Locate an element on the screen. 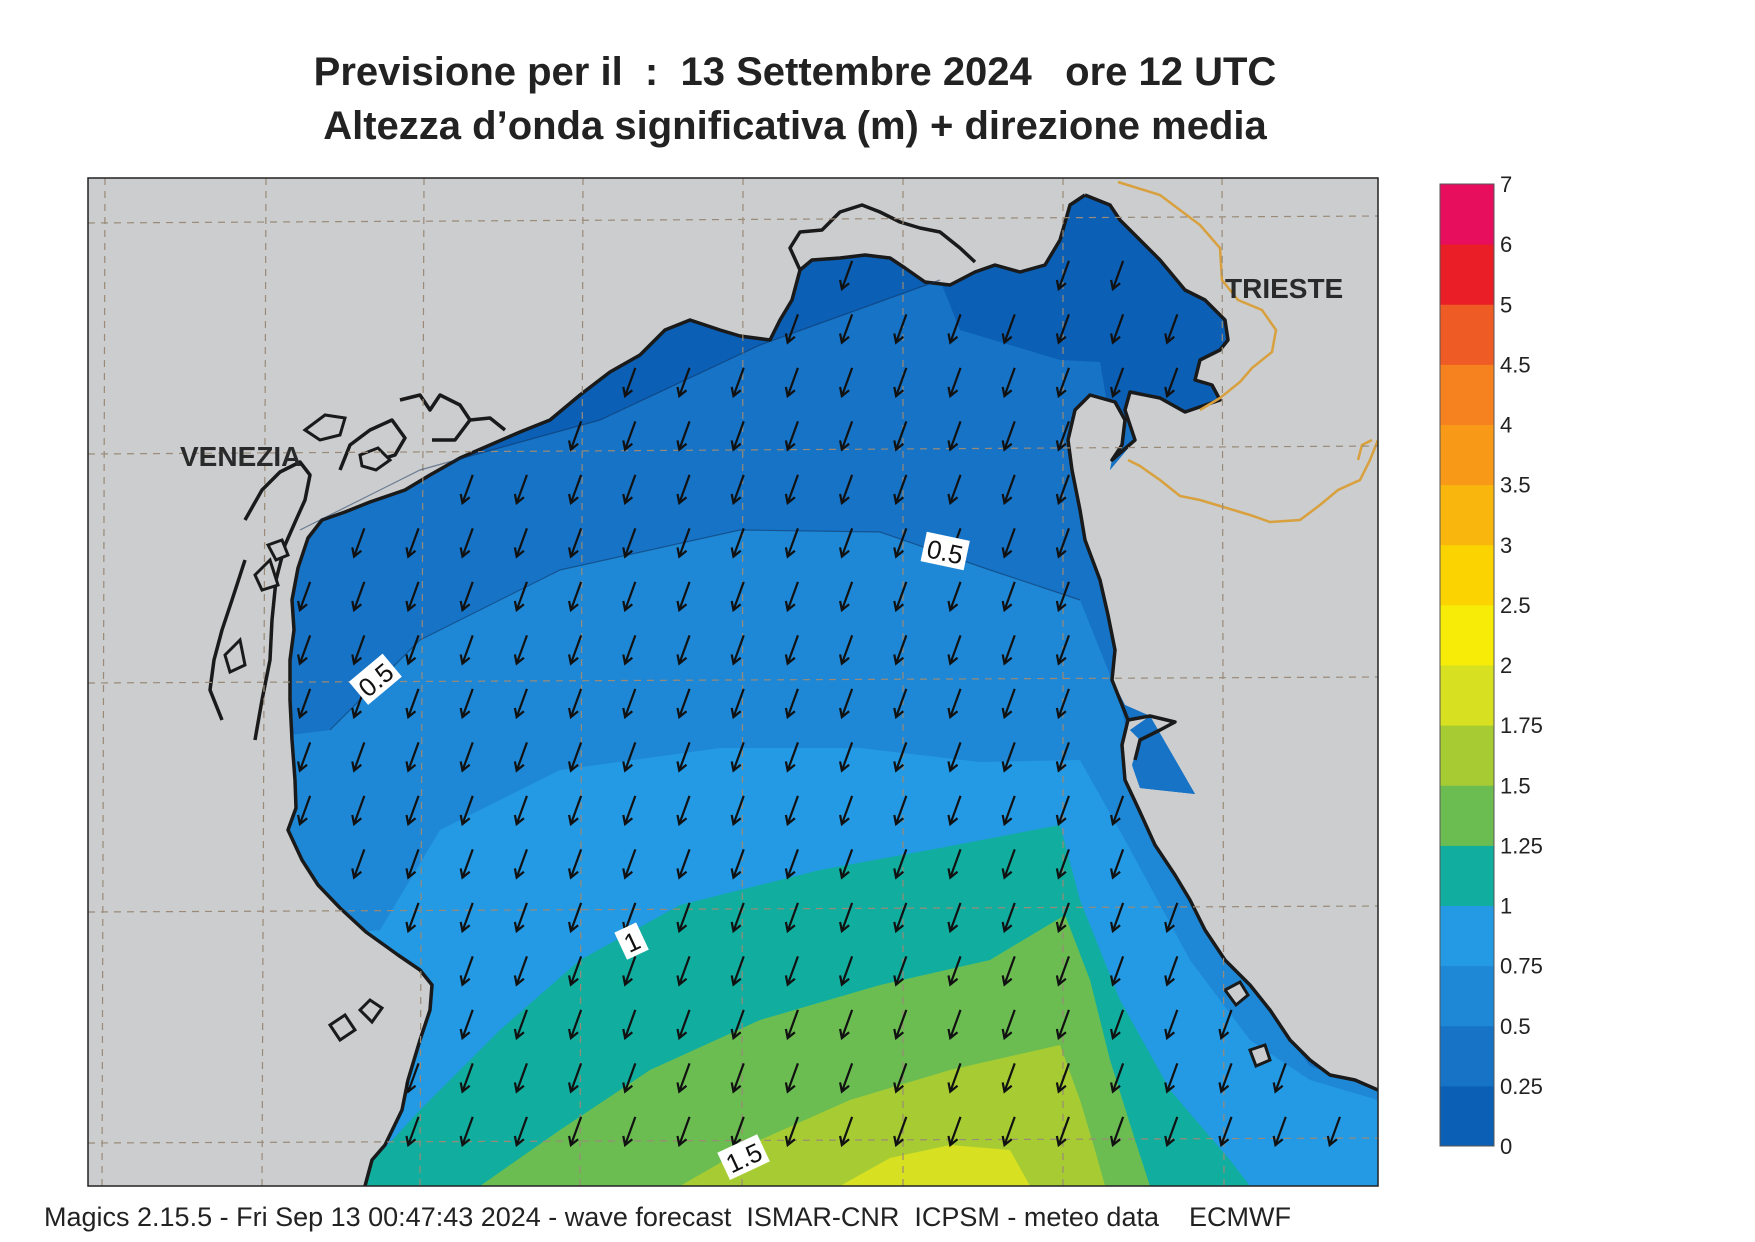 This screenshot has height=1242, width=1755. svg-text: 0.5 is located at coordinates (945, 552).